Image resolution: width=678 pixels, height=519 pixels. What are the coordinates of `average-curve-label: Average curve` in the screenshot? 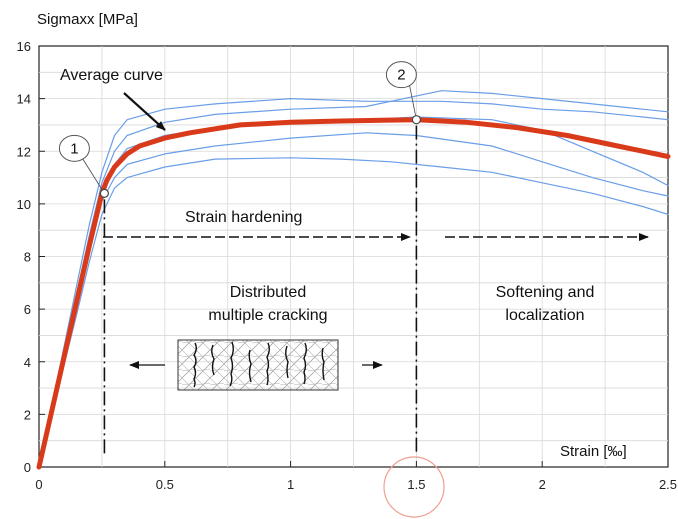 It's located at (111, 75).